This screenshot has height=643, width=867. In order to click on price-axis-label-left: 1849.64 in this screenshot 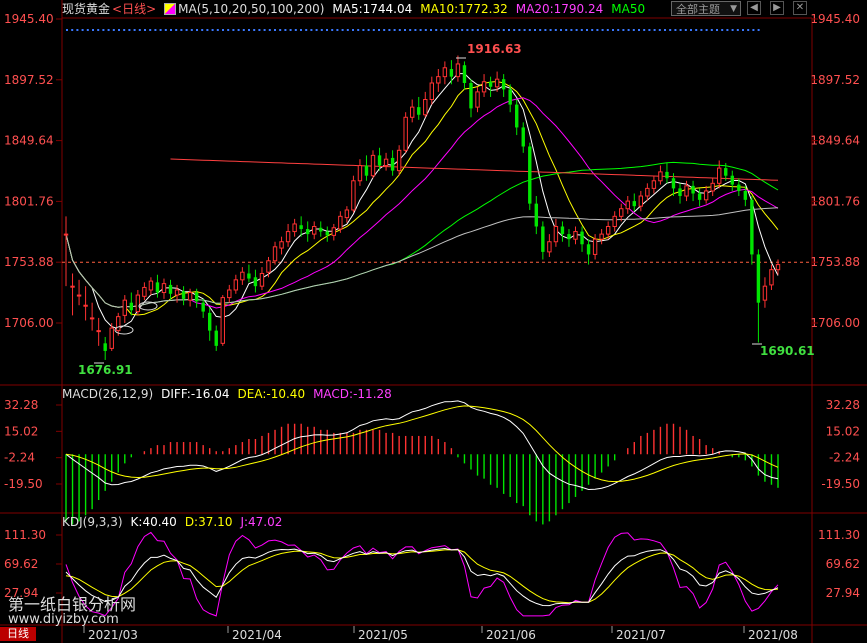, I will do `click(29, 141)`.